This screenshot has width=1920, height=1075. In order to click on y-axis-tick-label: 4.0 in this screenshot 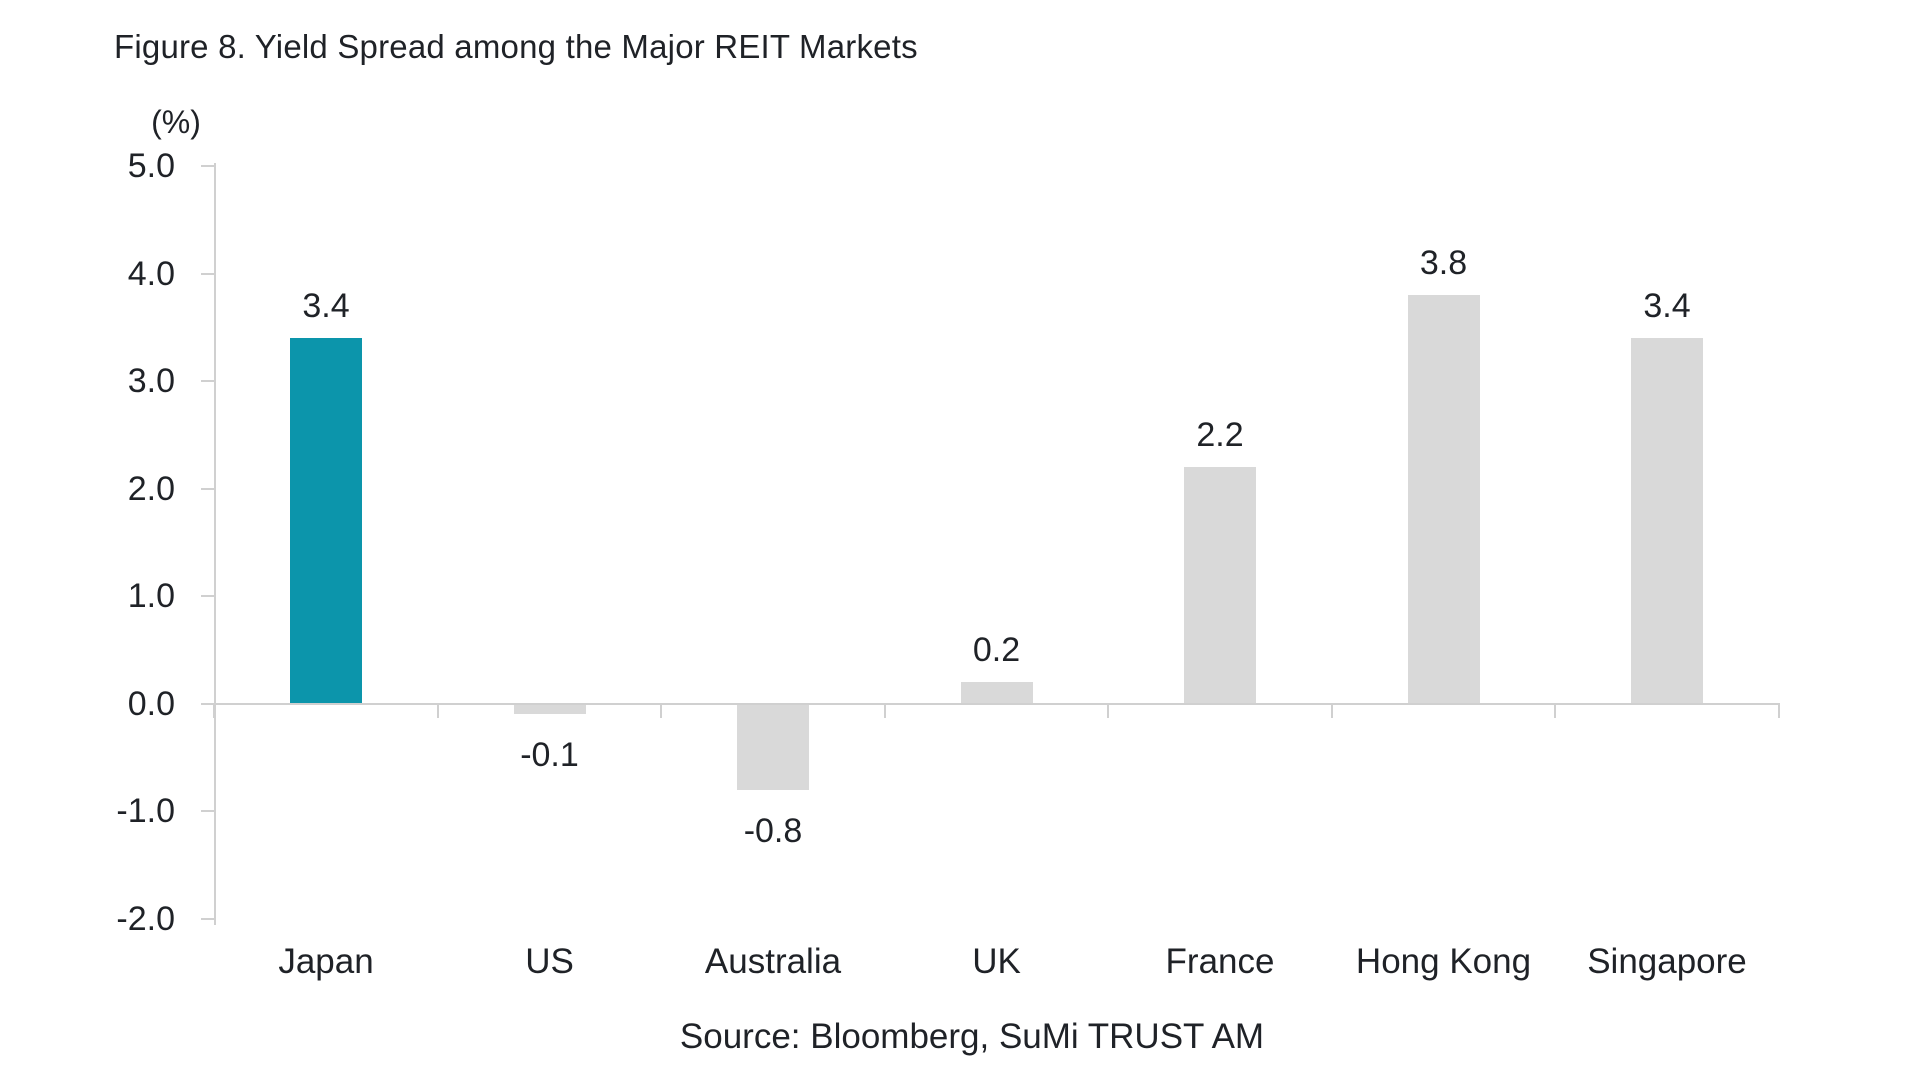, I will do `click(151, 273)`.